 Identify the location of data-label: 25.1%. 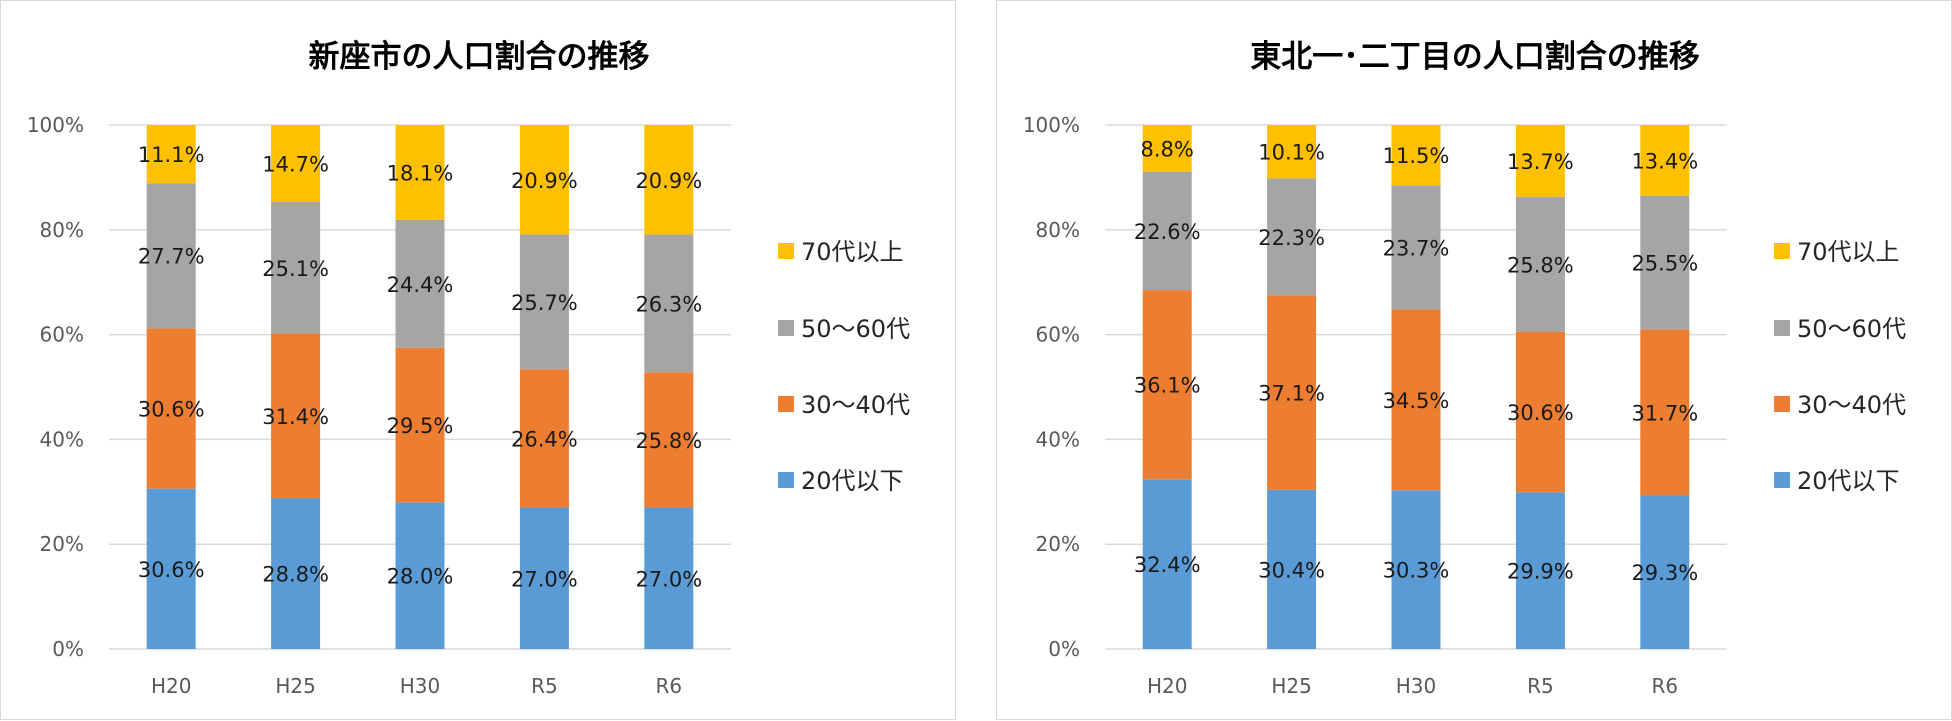
(295, 269).